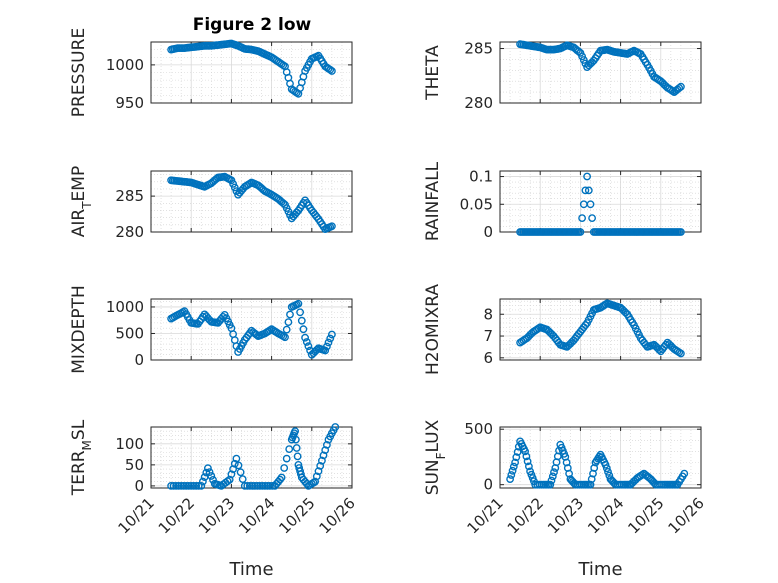  I want to click on x-tick-label: 10/23, so click(565, 515).